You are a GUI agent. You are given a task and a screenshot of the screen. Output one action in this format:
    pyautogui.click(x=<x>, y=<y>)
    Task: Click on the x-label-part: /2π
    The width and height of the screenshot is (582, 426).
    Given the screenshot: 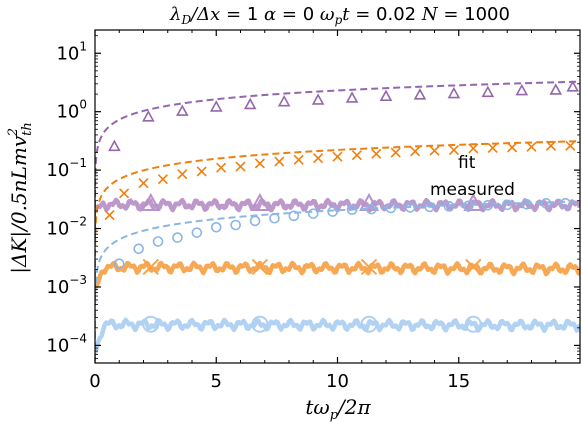 What is the action you would take?
    pyautogui.click(x=353, y=407)
    